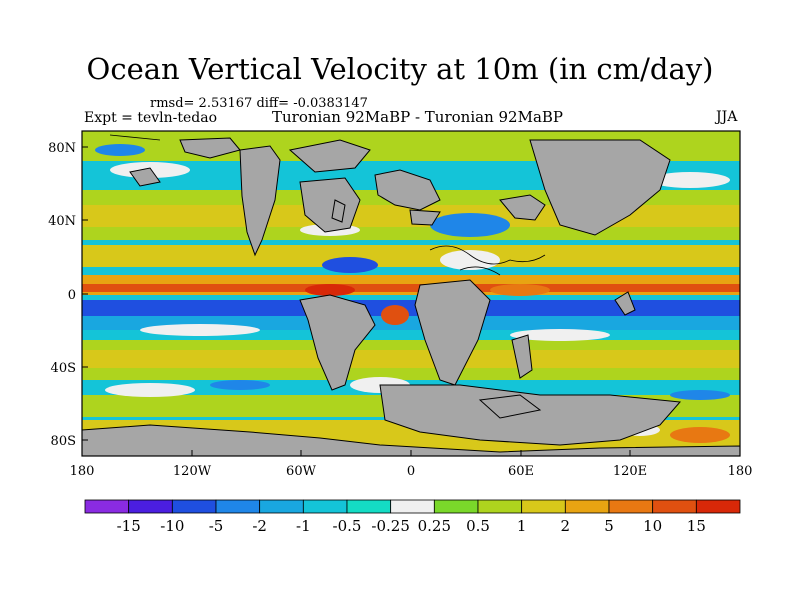 Image resolution: width=800 pixels, height=600 pixels. I want to click on colorbar-label: 2, so click(566, 526).